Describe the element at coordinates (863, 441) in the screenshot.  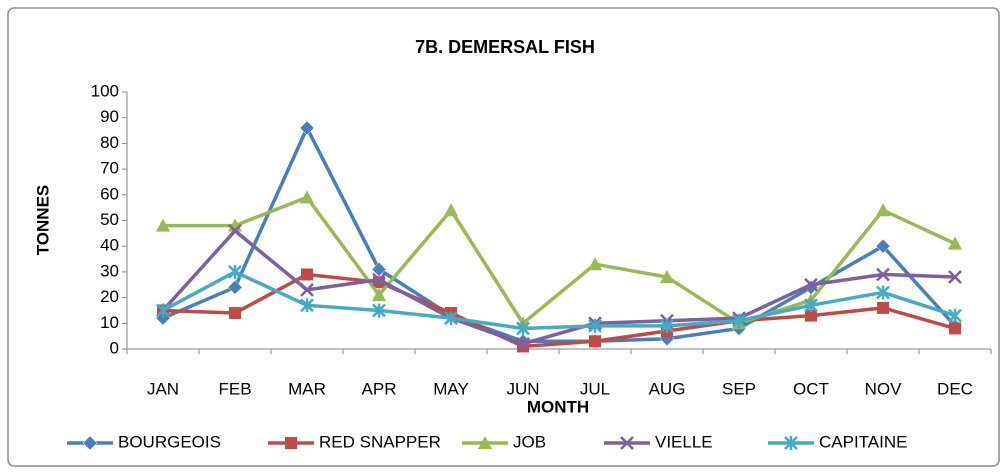
I see `legend-label: CAPITAINE` at that location.